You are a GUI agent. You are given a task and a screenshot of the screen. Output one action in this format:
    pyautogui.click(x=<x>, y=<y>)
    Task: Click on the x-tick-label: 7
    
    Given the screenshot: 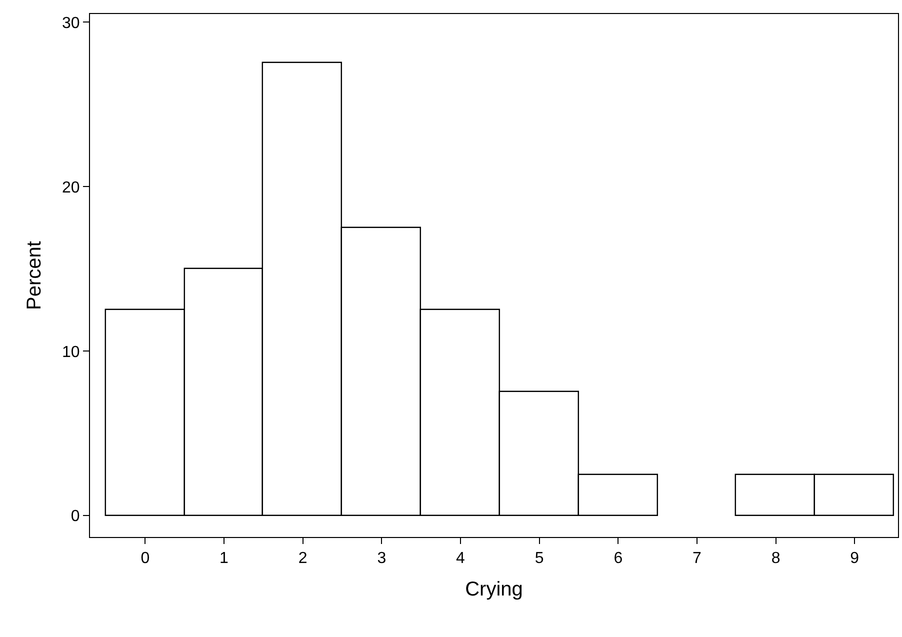 What is the action you would take?
    pyautogui.click(x=697, y=559)
    